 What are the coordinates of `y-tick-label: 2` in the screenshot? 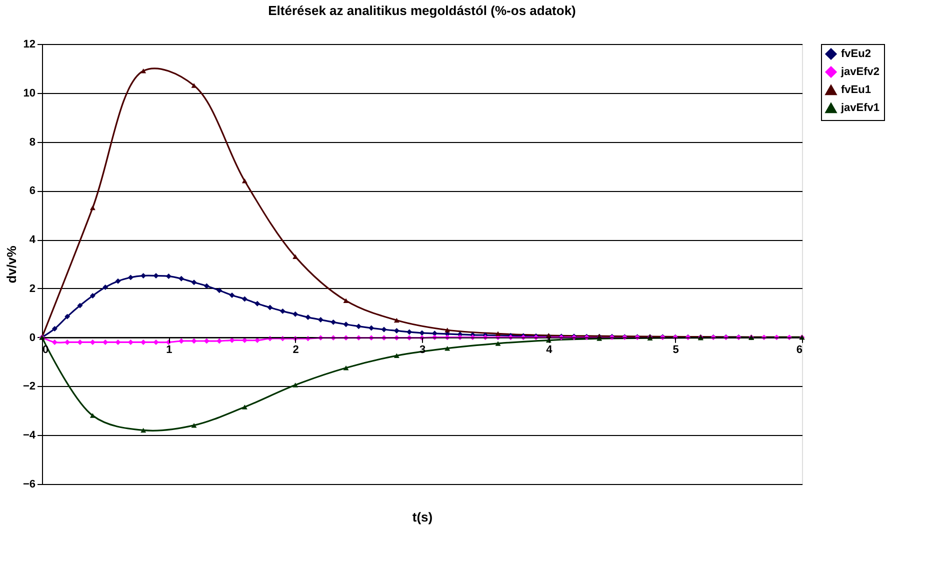 It's located at (32, 288).